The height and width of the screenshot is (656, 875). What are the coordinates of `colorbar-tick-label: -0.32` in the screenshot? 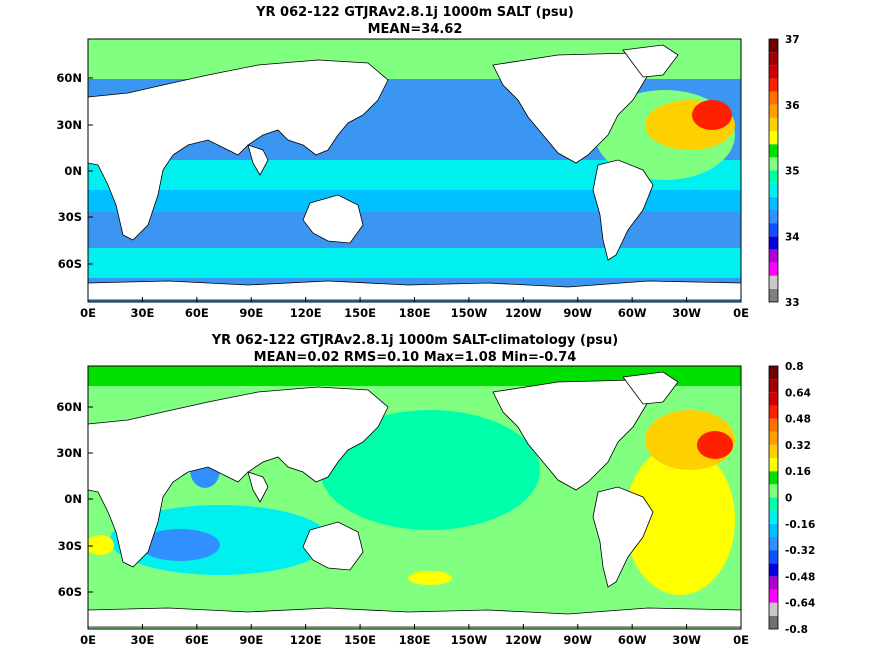 It's located at (800, 551).